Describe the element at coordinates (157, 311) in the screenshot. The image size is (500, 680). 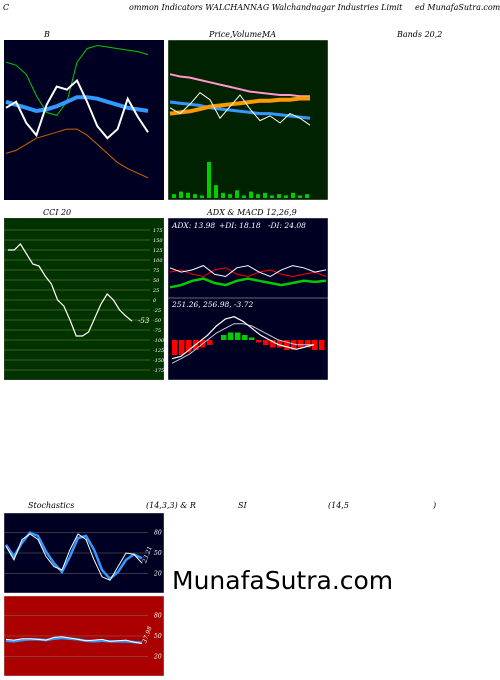
I see `cci-tick-label: -25` at that location.